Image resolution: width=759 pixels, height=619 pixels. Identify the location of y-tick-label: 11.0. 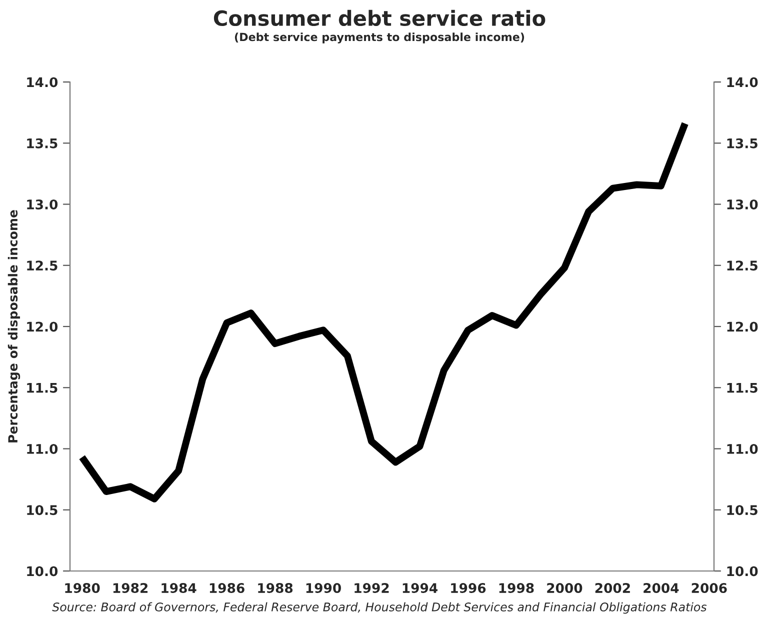
(42, 449).